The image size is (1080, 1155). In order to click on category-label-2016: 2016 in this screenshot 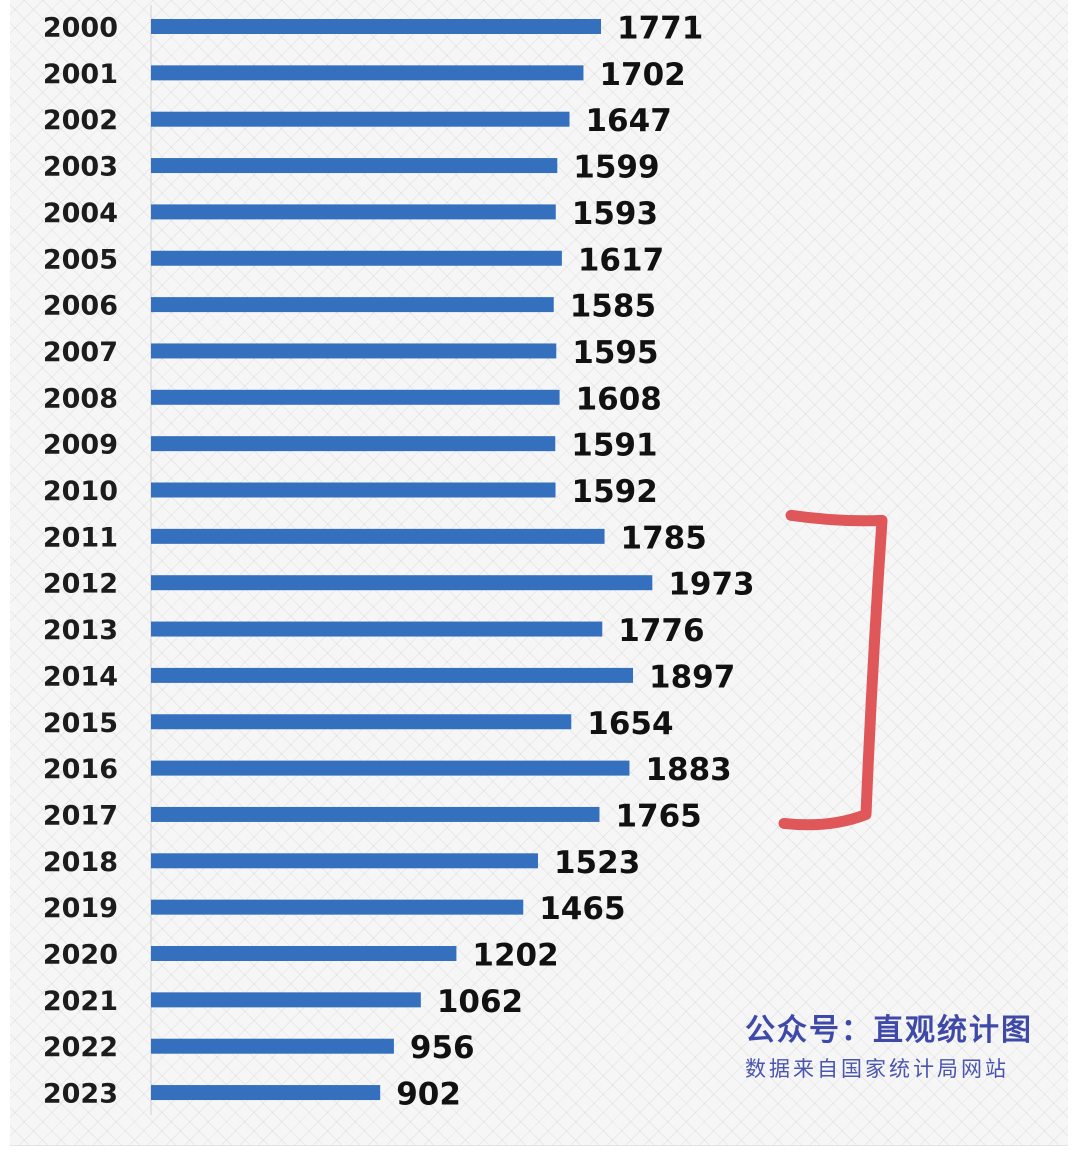, I will do `click(80, 769)`.